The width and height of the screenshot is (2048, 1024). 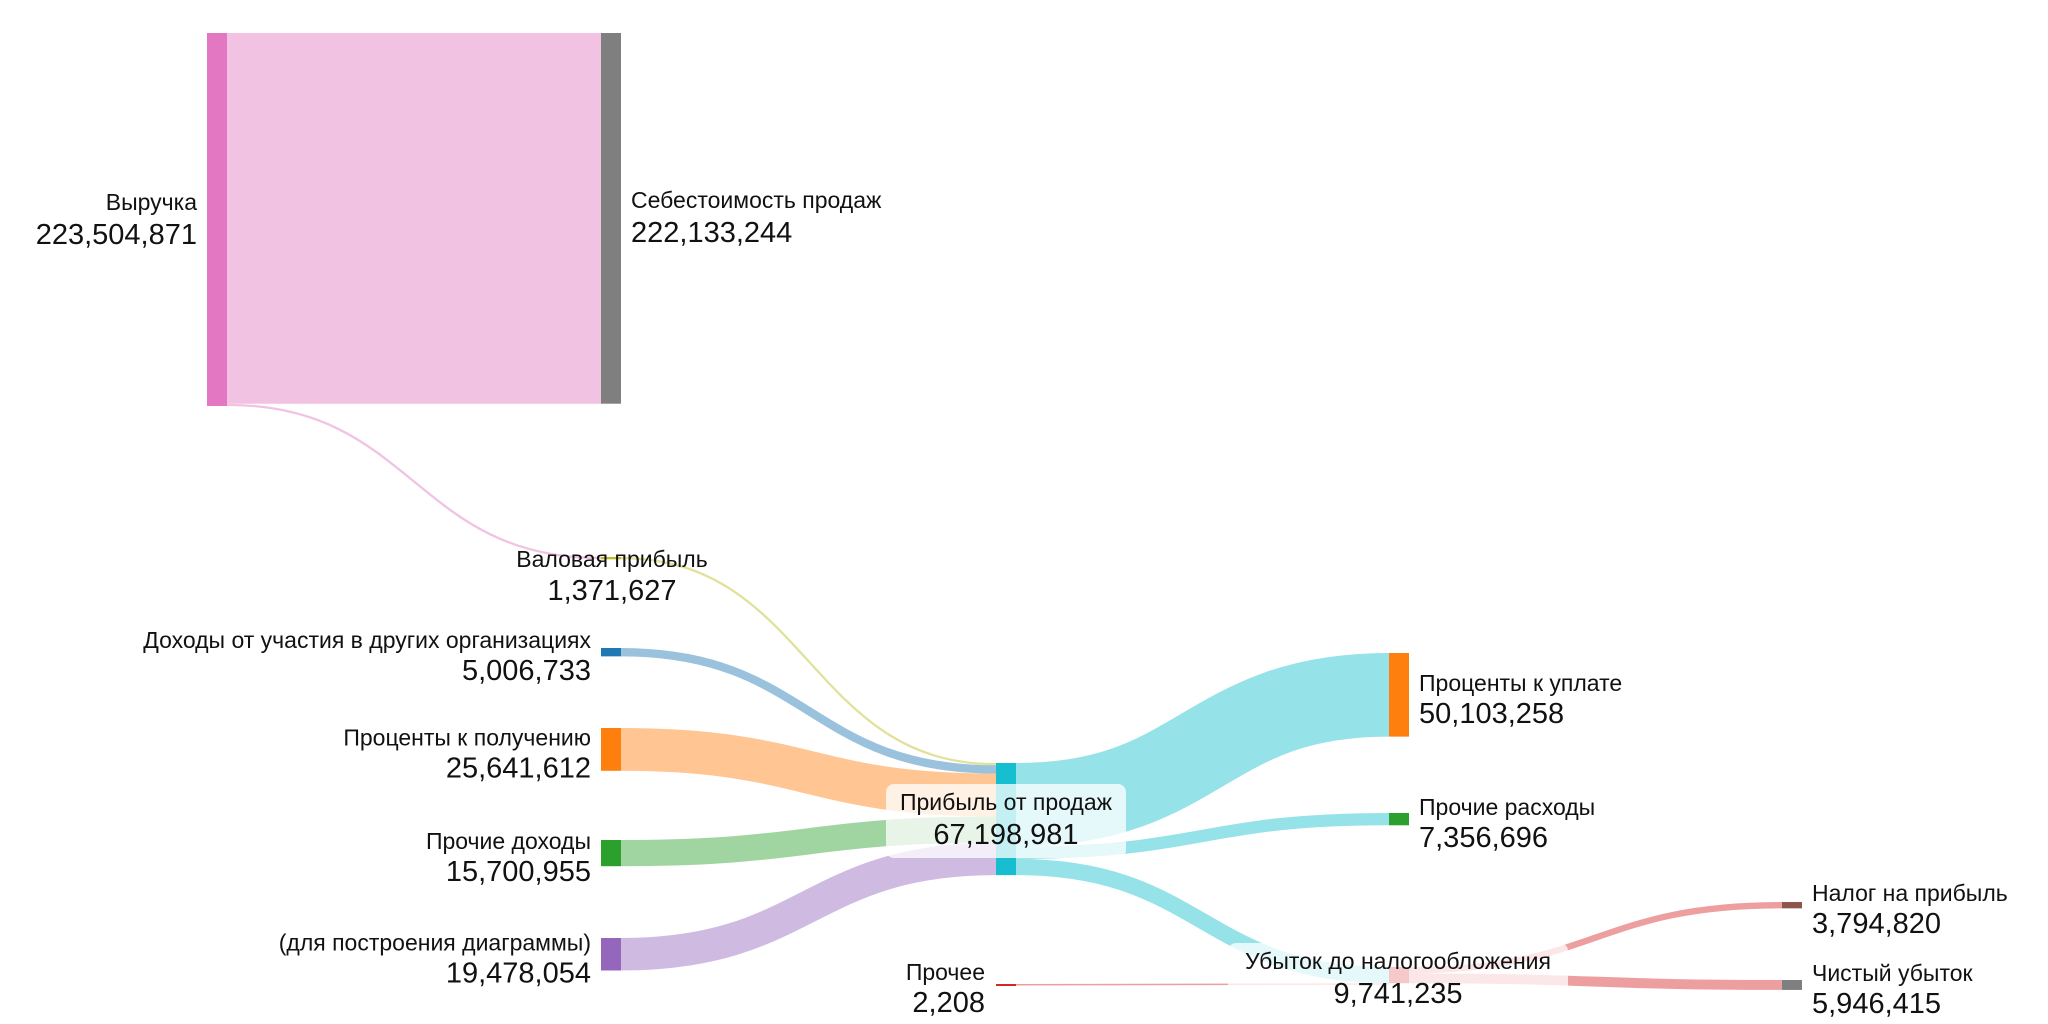 What do you see at coordinates (611, 954) in the screenshot?
I see `node-balancing` at bounding box center [611, 954].